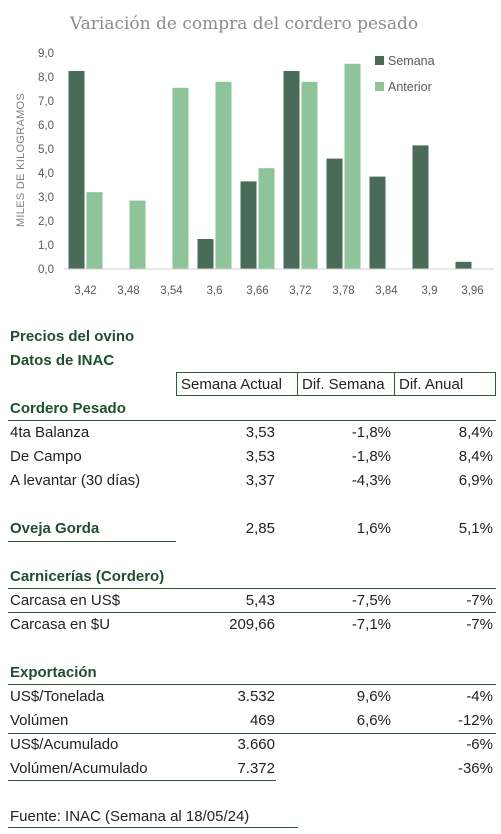  Describe the element at coordinates (46, 150) in the screenshot. I see `y-tick-label: 5,0` at that location.